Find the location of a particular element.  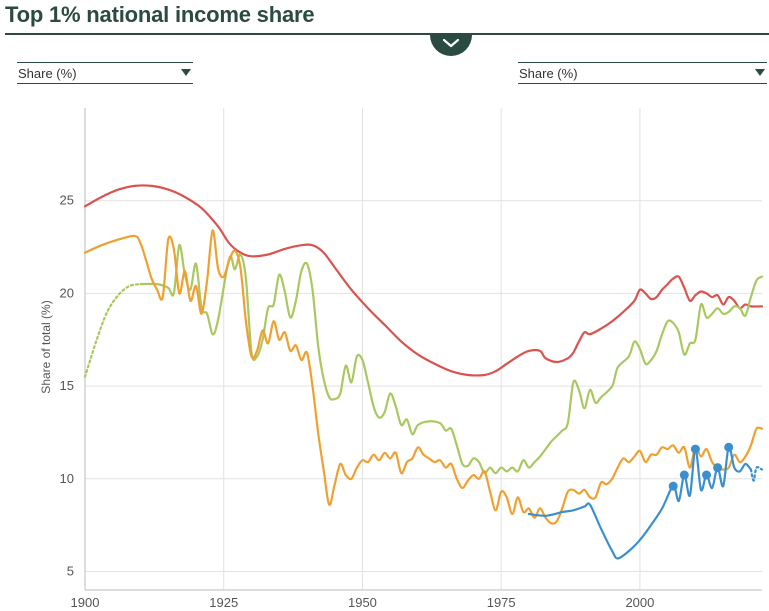

x-tick-label: 1950 is located at coordinates (362, 602).